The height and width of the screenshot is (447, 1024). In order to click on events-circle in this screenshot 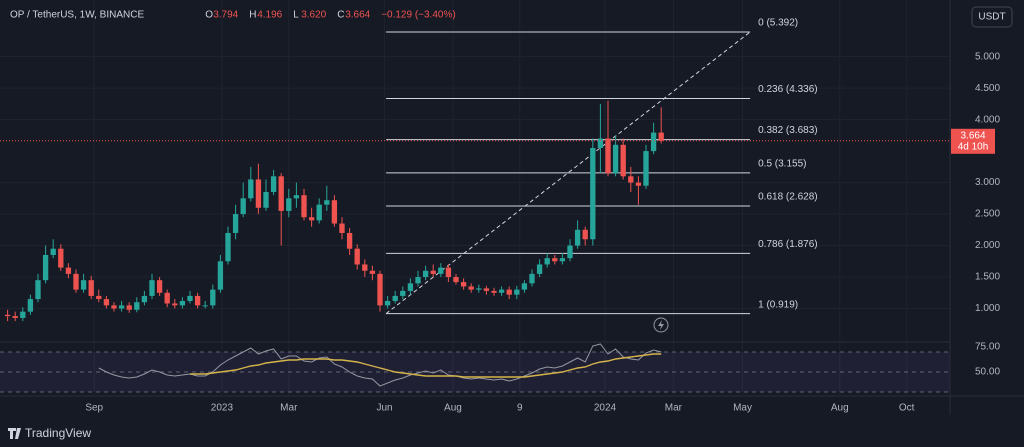, I will do `click(661, 325)`.